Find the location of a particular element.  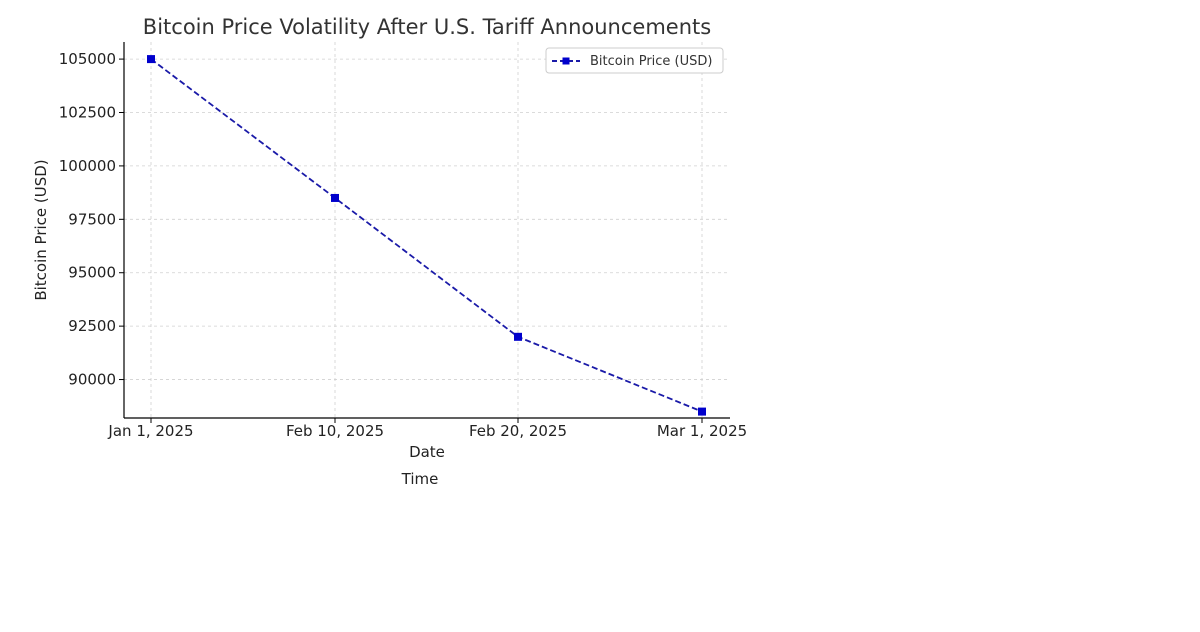

y-tick-label-2: 95000 is located at coordinates (92, 273).